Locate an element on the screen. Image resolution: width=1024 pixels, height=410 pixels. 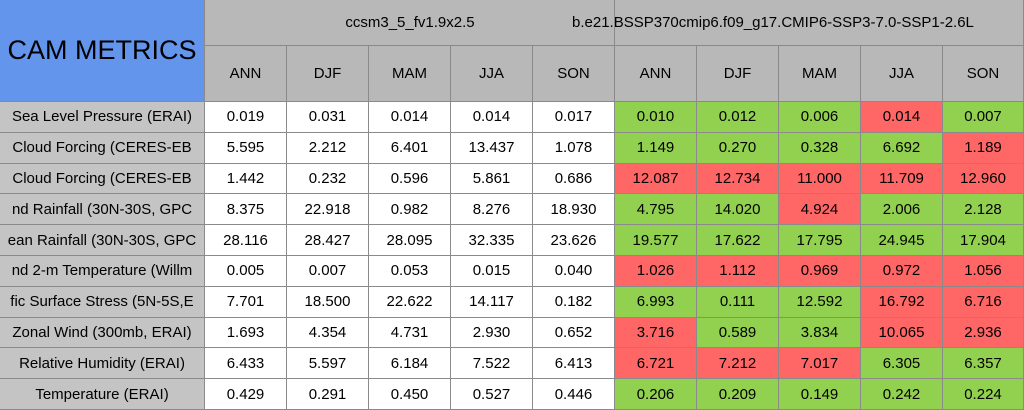
metric-value: 0.209 is located at coordinates (738, 394).